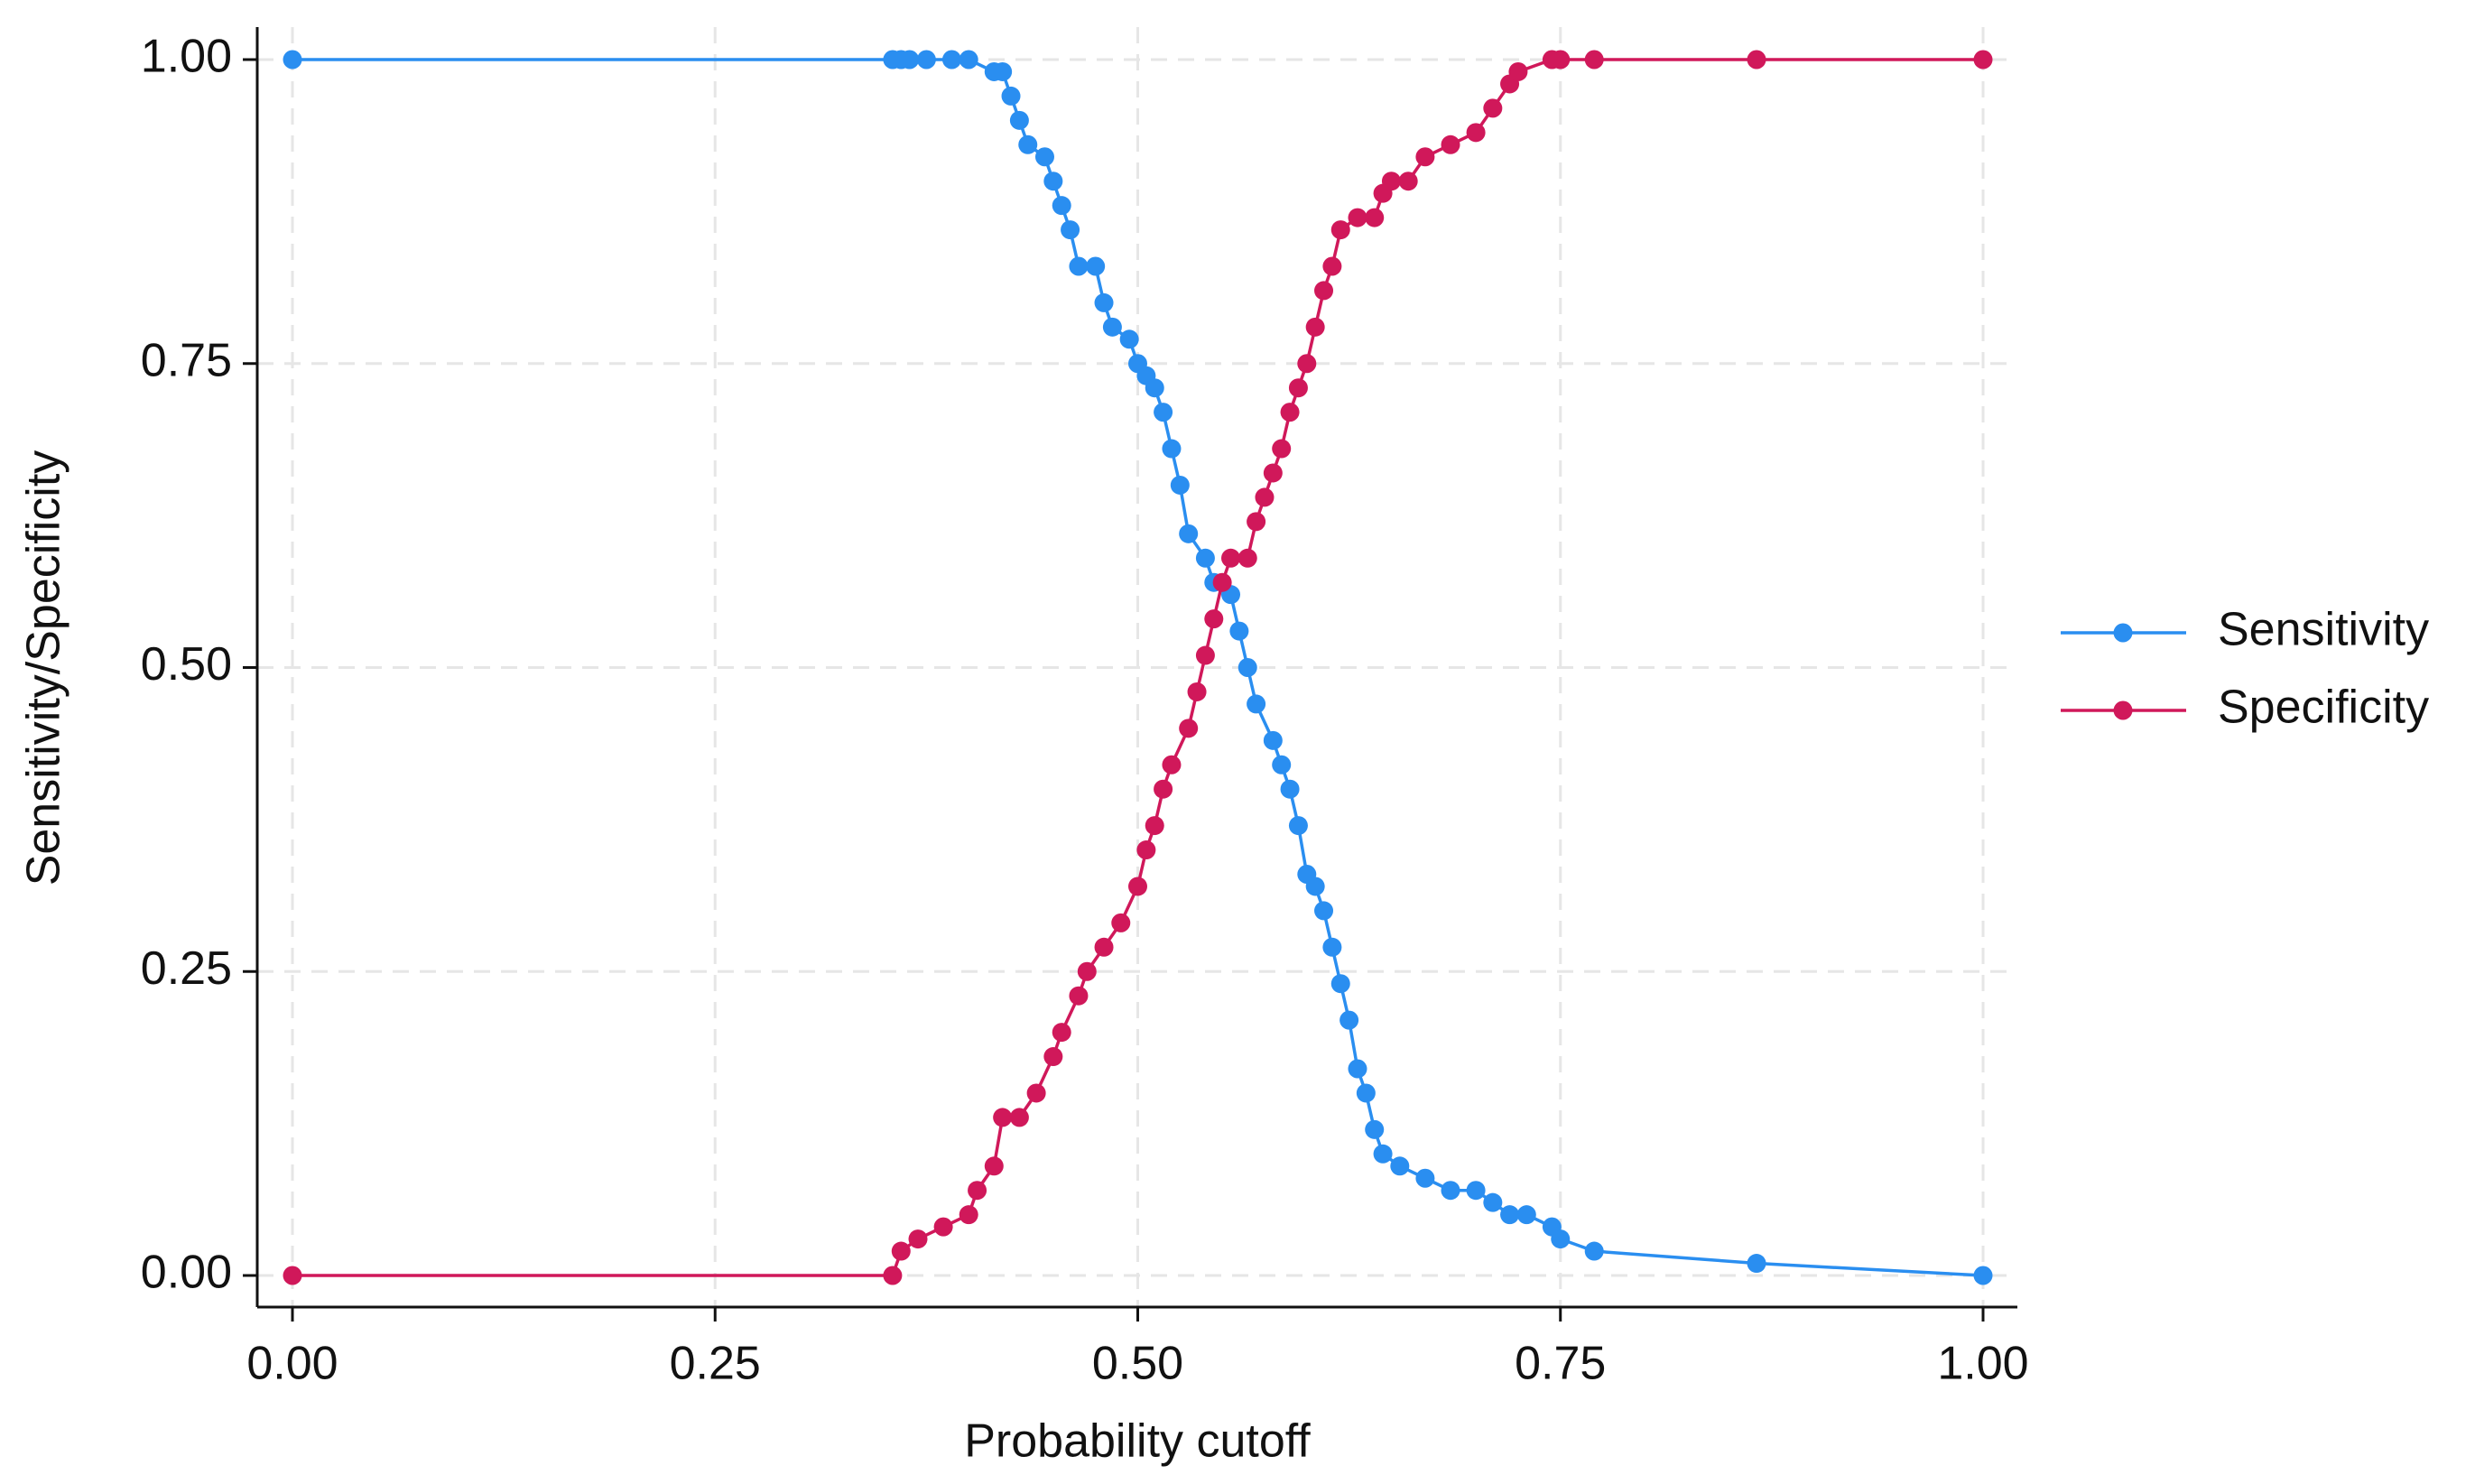  What do you see at coordinates (2323, 630) in the screenshot?
I see `legend-label: Sensitivity` at bounding box center [2323, 630].